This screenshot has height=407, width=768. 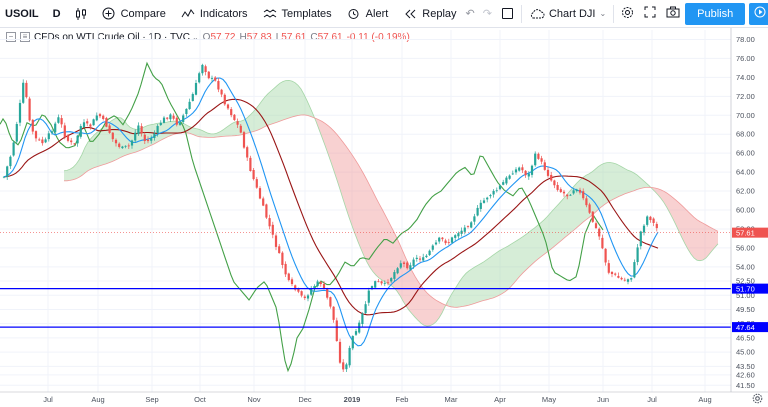 What do you see at coordinates (57, 14) in the screenshot?
I see `interval-button: D` at bounding box center [57, 14].